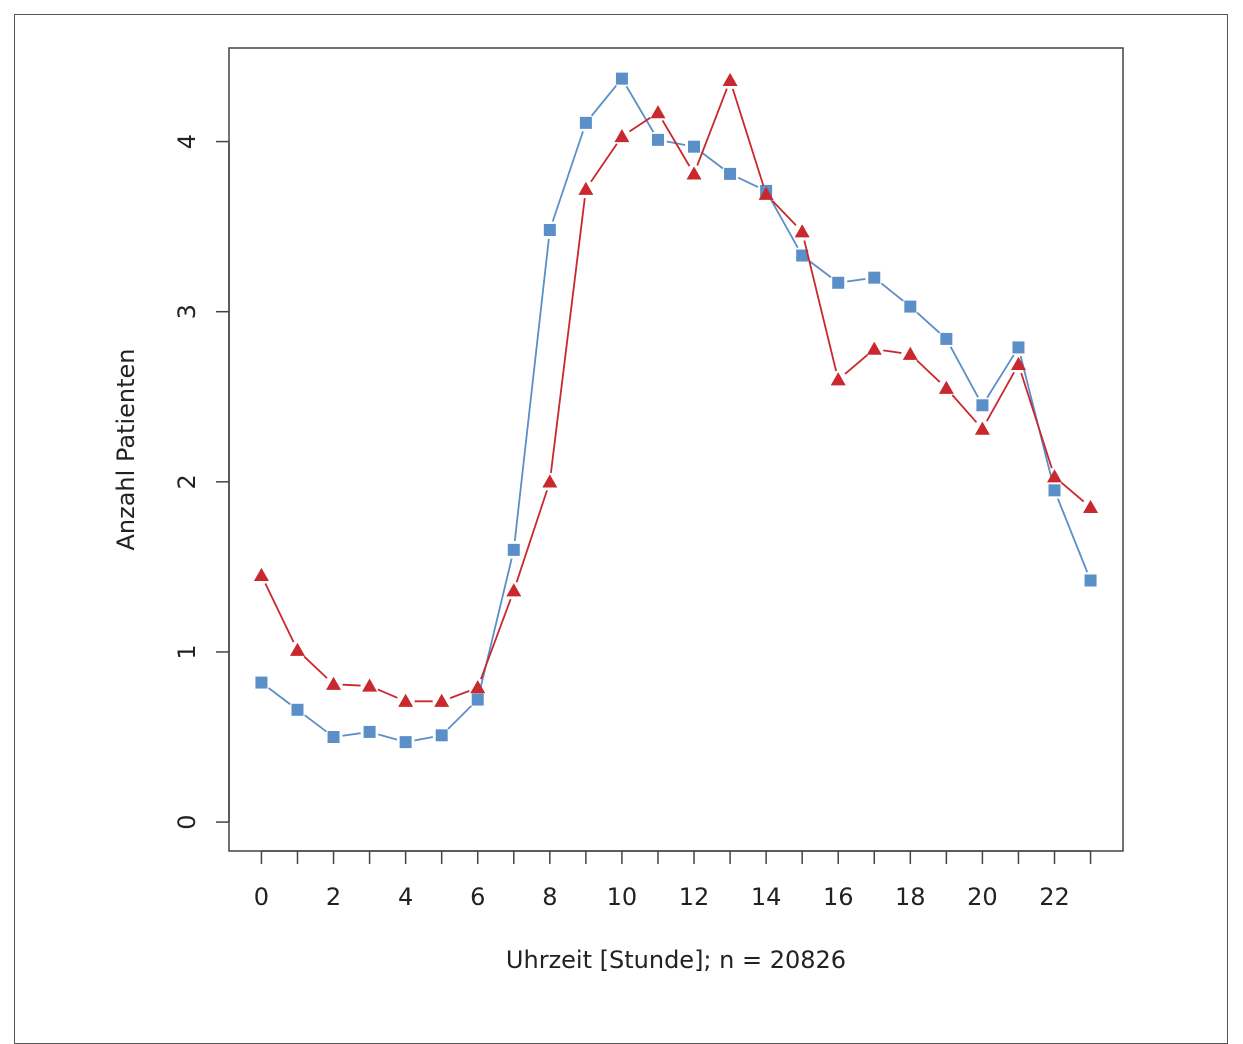 This screenshot has height=1044, width=1243. What do you see at coordinates (910, 897) in the screenshot?
I see `x-tick-label: 18` at bounding box center [910, 897].